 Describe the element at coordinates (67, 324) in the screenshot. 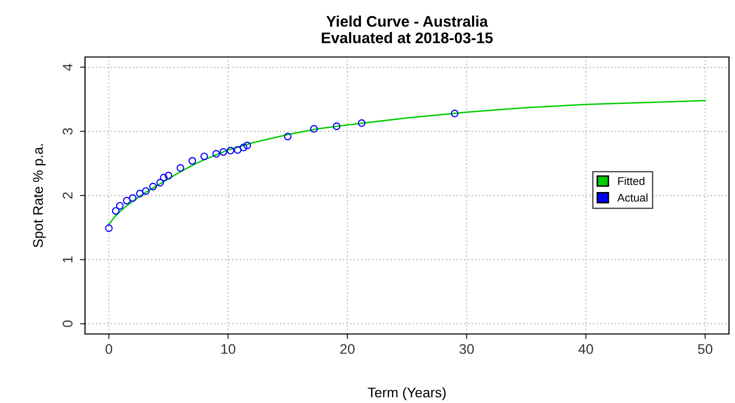

I see `y-tick-label: 0` at that location.